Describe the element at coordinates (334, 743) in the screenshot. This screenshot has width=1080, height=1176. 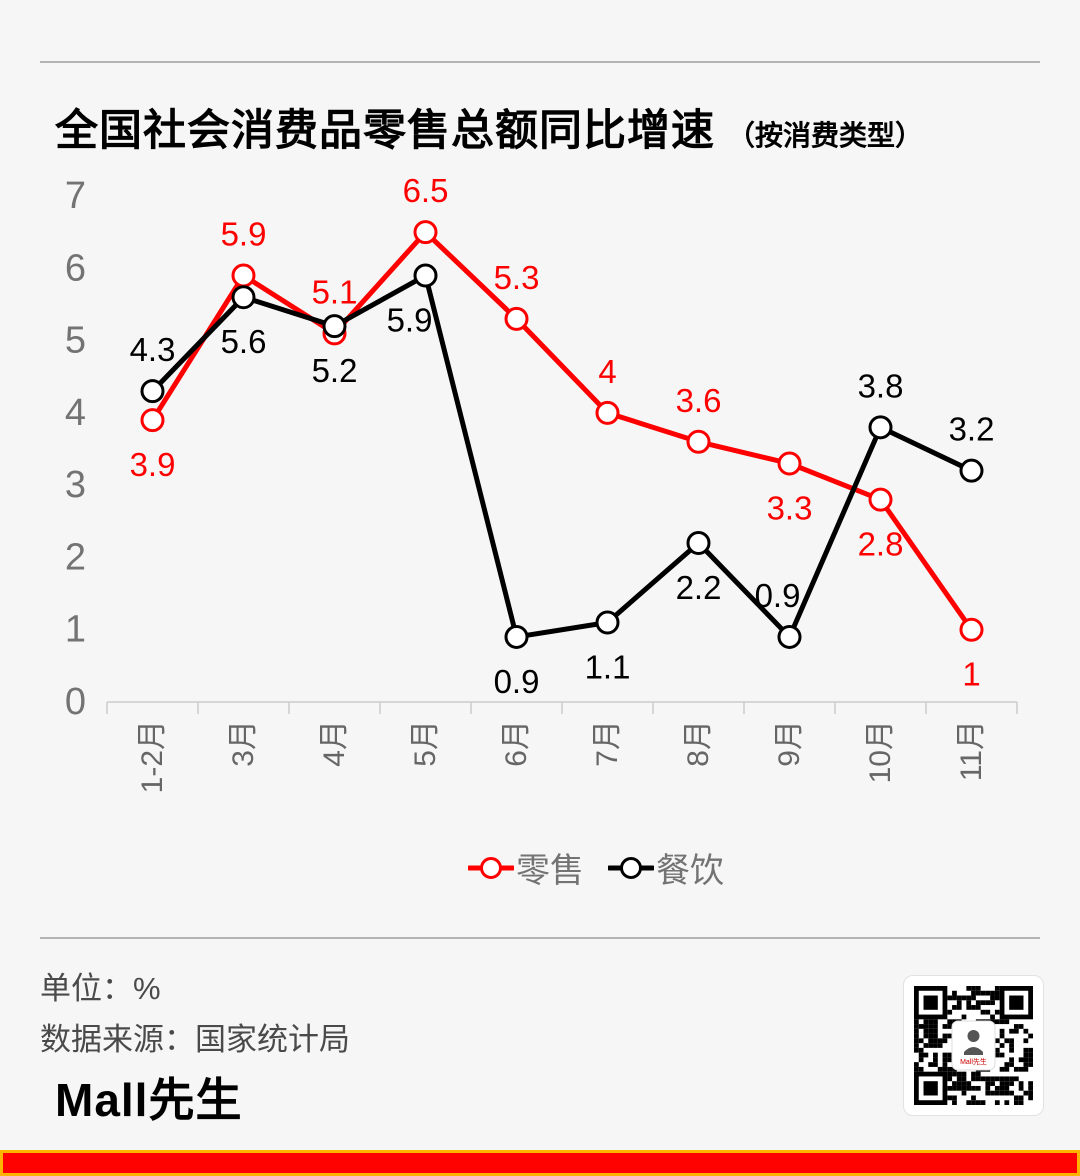
I see `x-axis-category-label: 4月` at that location.